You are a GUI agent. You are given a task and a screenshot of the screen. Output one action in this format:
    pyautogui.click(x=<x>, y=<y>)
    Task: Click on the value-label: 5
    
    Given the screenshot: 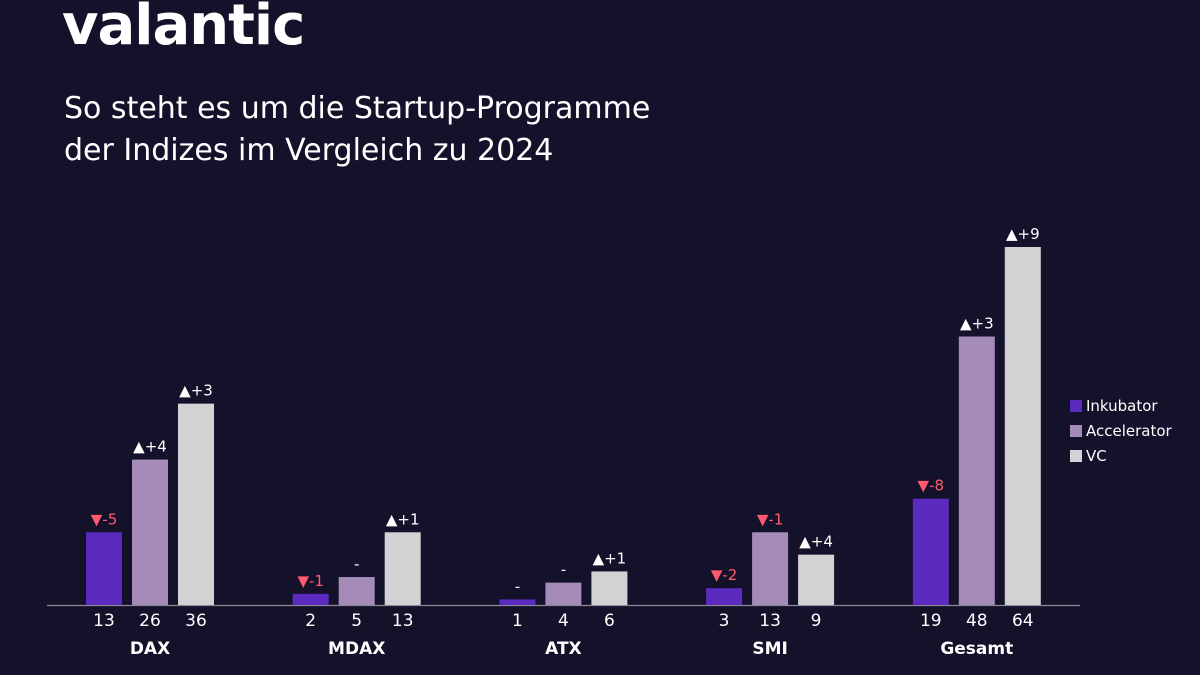 What is the action you would take?
    pyautogui.click(x=356, y=621)
    